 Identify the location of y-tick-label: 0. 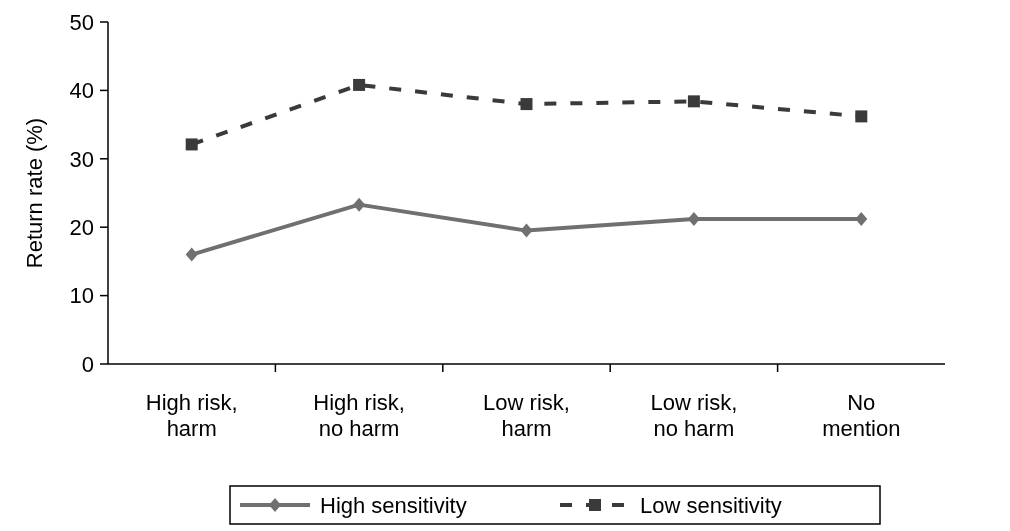
(87, 364).